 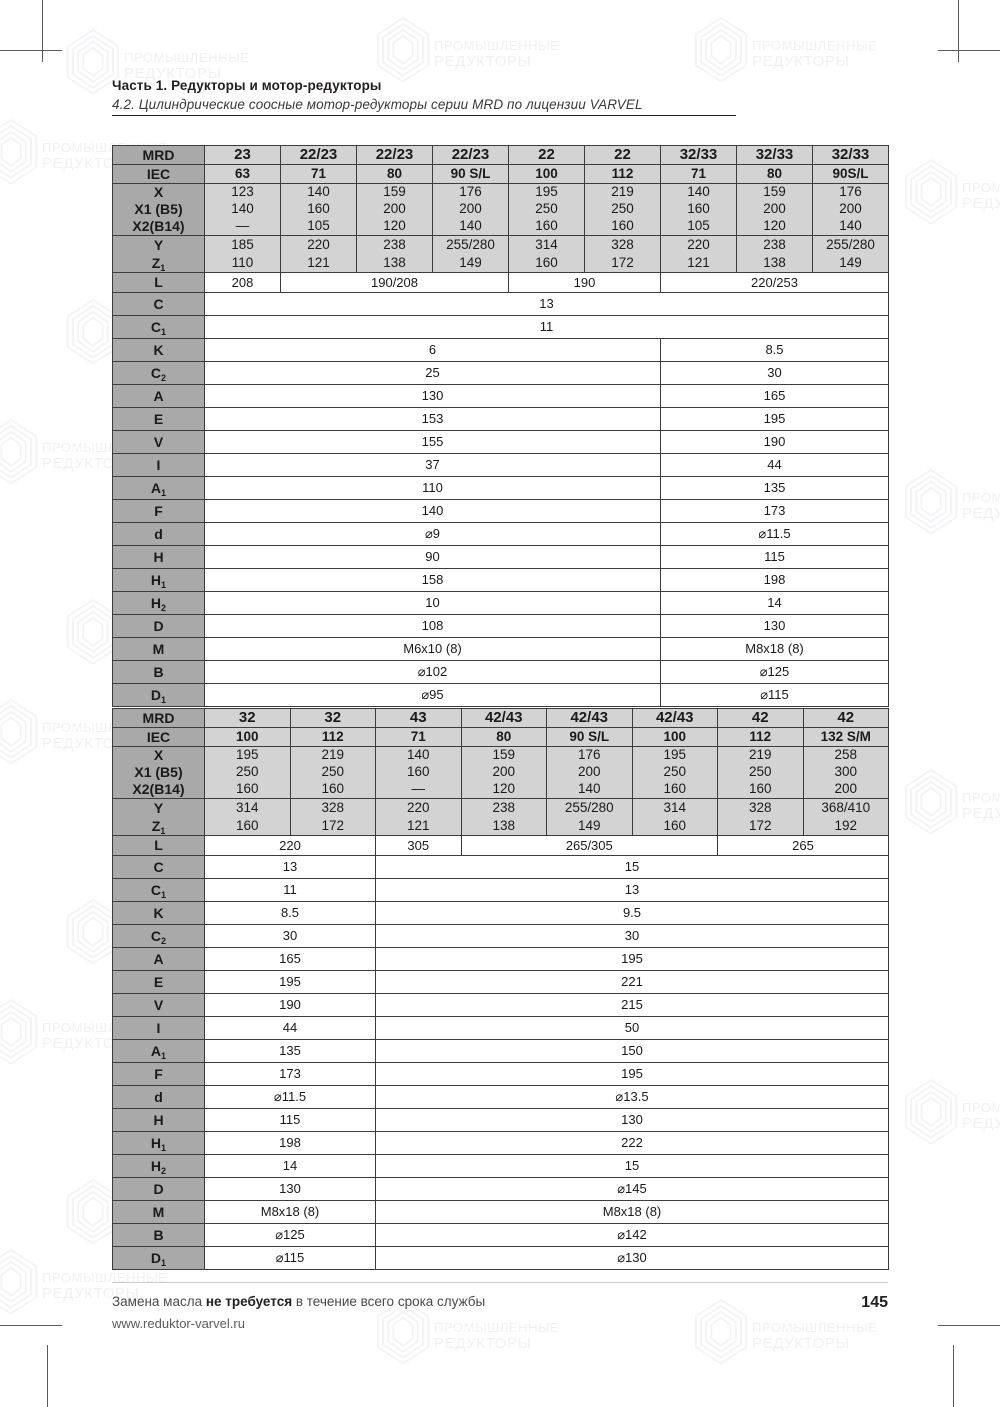 What do you see at coordinates (632, 1189) in the screenshot?
I see `t2-split-r-14: ⌀145` at bounding box center [632, 1189].